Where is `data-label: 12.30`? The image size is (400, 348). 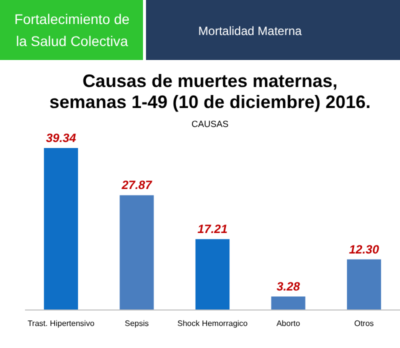 data-label: 12.30 is located at coordinates (364, 249).